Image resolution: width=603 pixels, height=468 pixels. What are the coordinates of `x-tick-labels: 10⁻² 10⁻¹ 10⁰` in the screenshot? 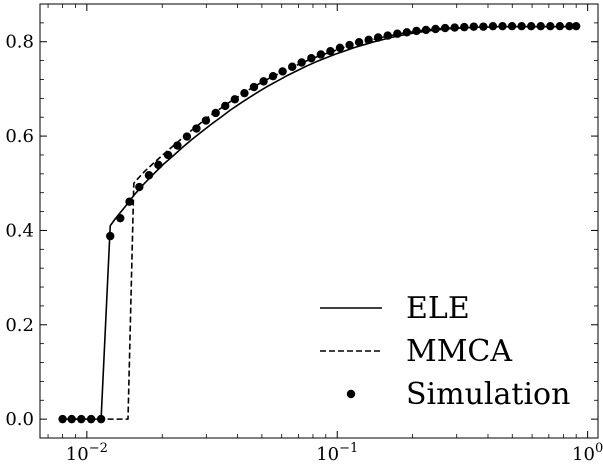 It's located at (334, 453).